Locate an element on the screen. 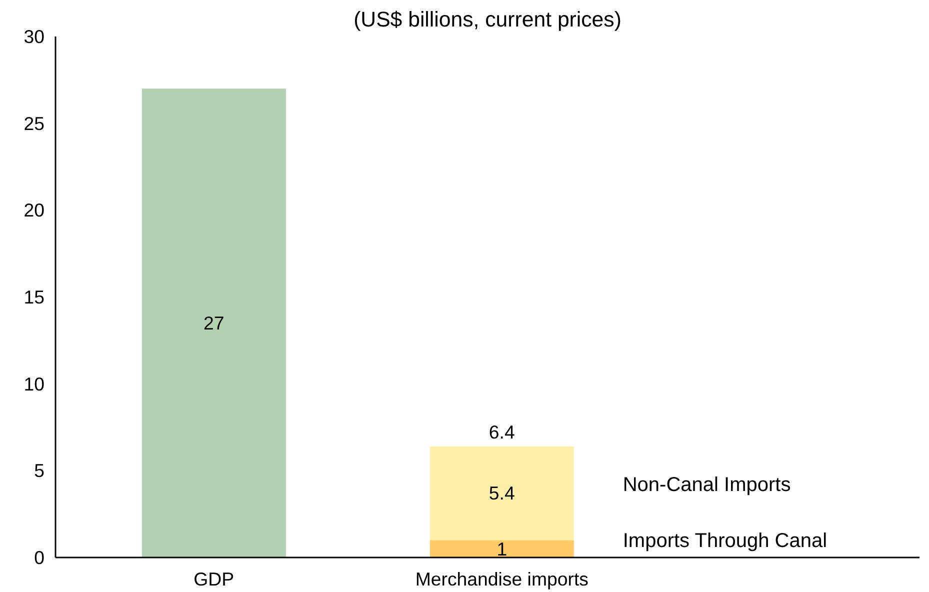  y-tick-label: 10 is located at coordinates (34, 383).